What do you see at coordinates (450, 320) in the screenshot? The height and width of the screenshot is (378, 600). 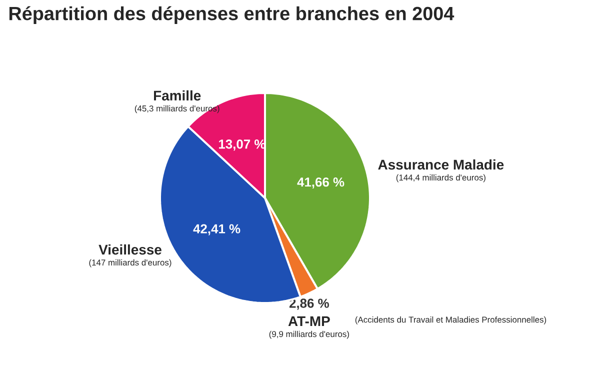 I see `text: (Accidents du Travail et Maladies Professionnelles)` at bounding box center [450, 320].